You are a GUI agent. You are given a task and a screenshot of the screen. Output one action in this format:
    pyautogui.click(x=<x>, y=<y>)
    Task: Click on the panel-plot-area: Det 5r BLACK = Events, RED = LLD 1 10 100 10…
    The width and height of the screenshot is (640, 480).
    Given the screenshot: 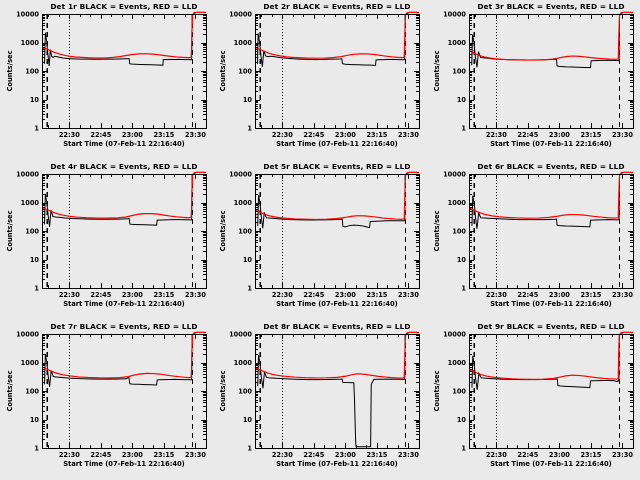 What is the action you would take?
    pyautogui.click(x=320, y=235)
    